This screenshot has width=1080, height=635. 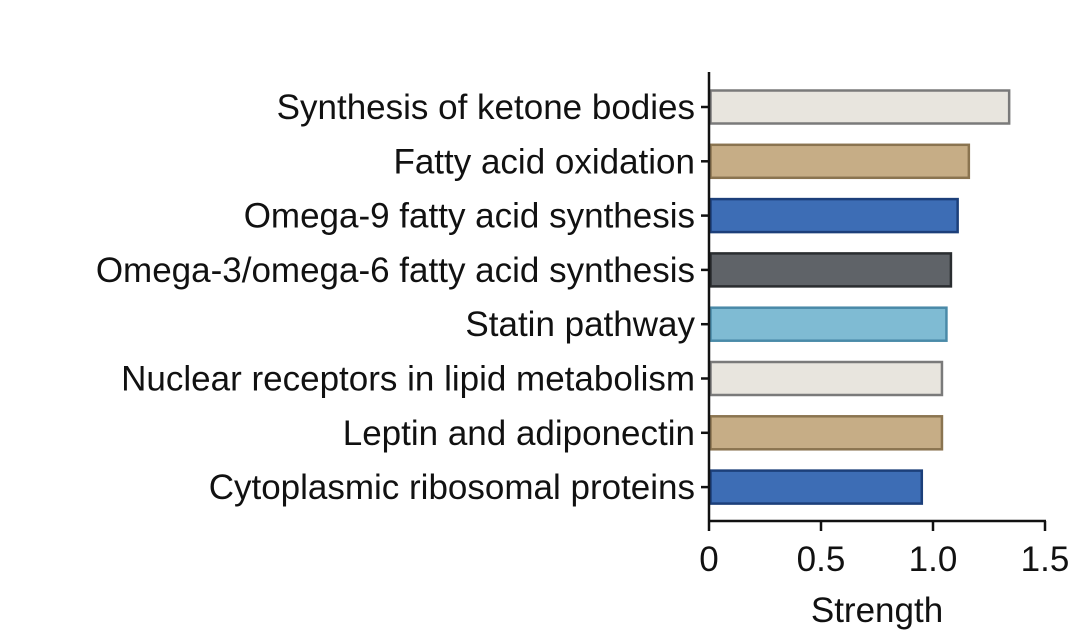 I want to click on category-label: Fatty acid oxidation, so click(x=544, y=161).